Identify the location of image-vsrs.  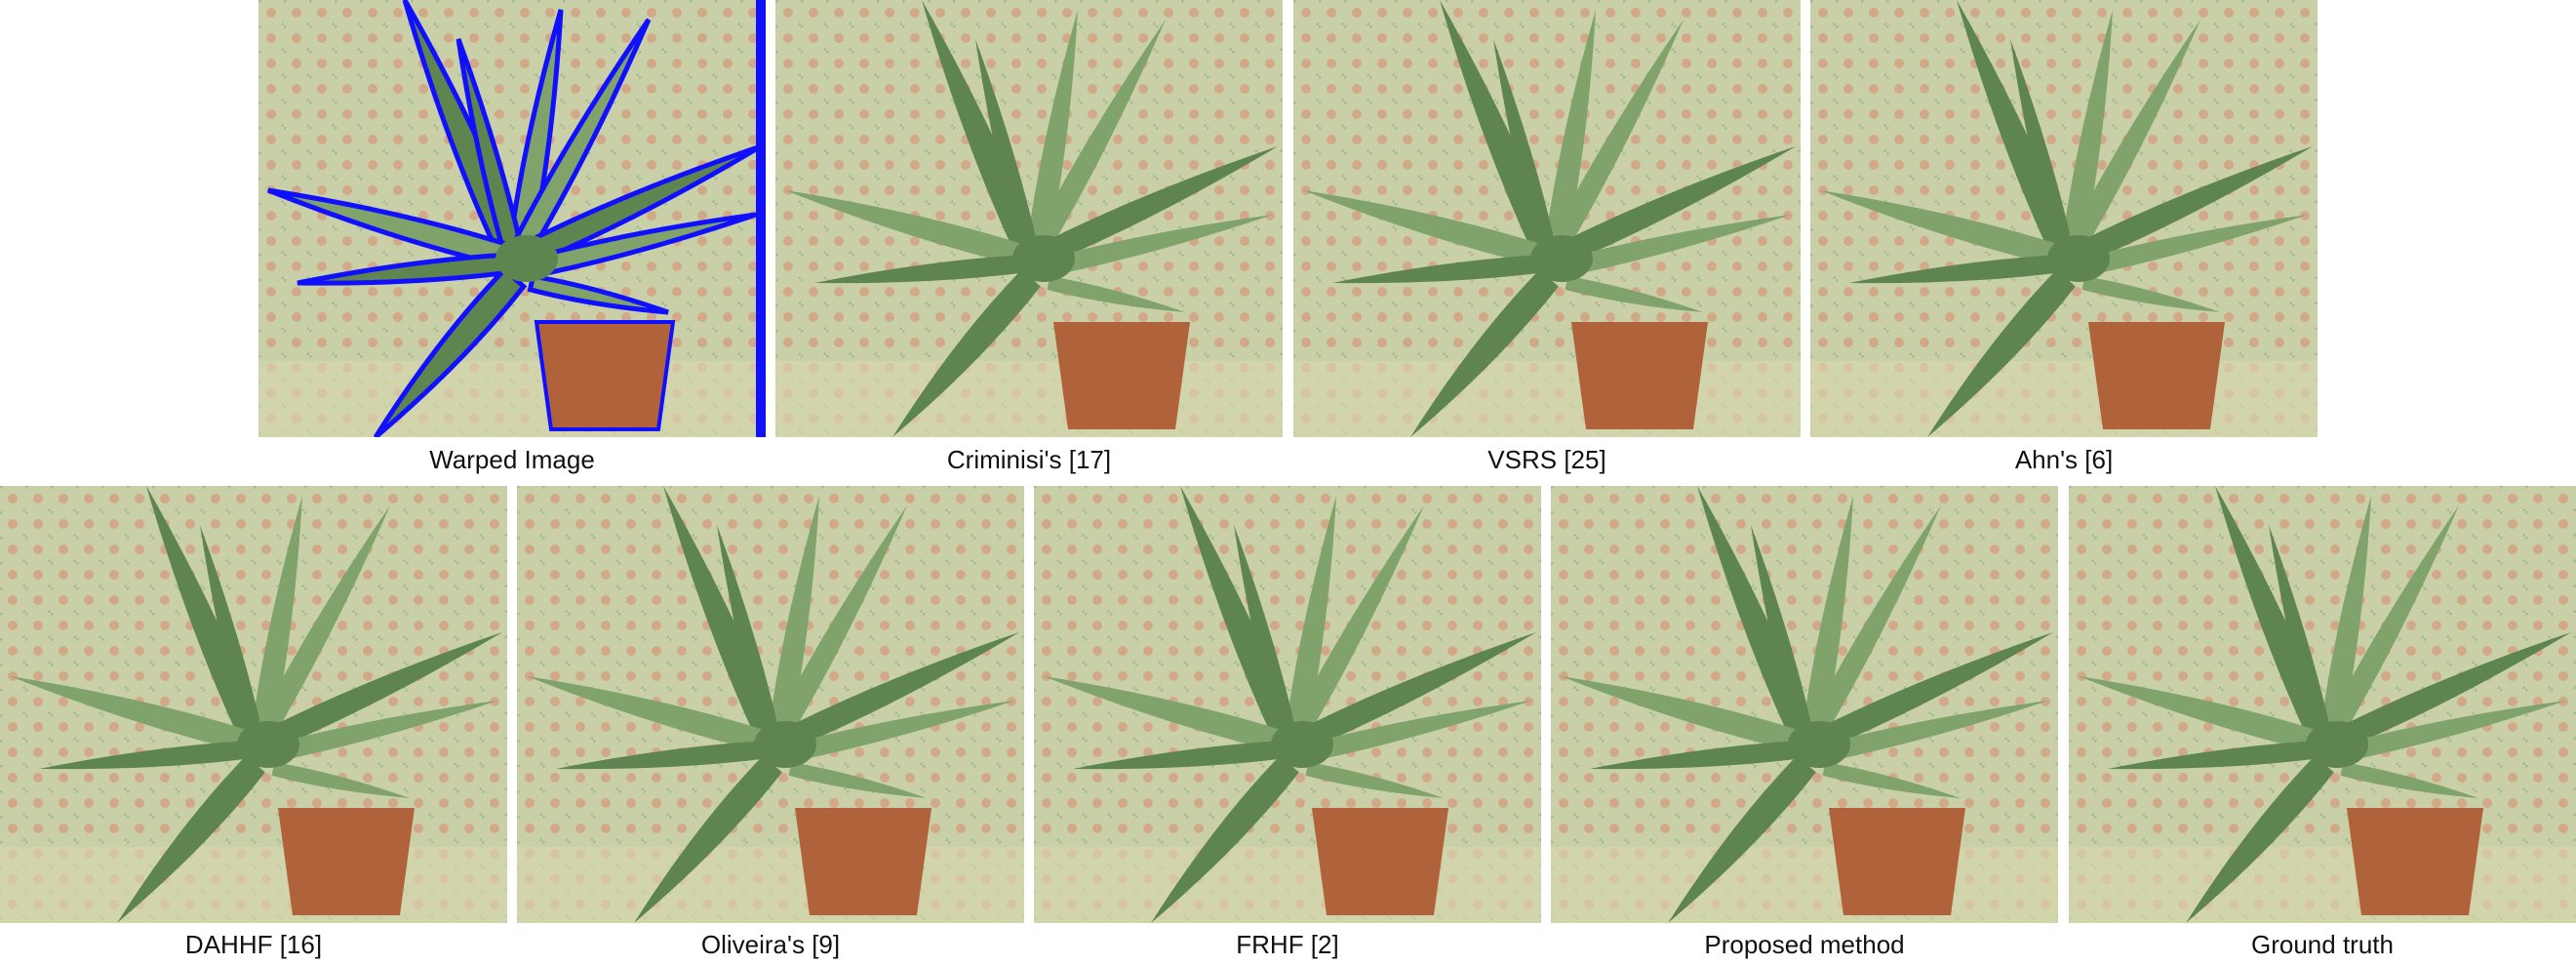
(1547, 219).